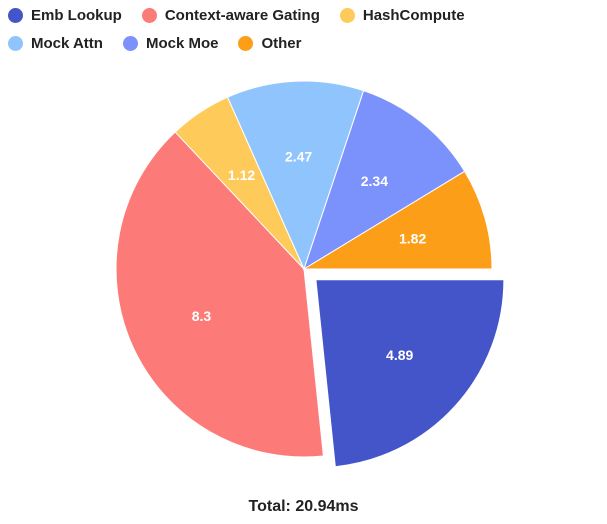 This screenshot has height=524, width=607. I want to click on legend-label: Mock Moe, so click(182, 43).